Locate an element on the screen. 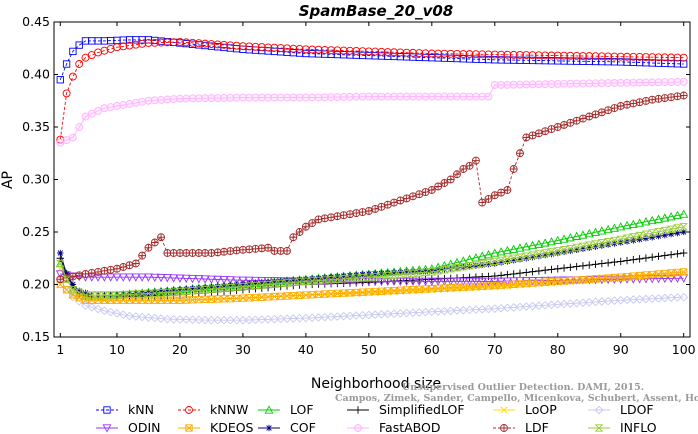 Image resolution: width=698 pixels, height=434 pixels. legend-item-fastabod: FastABOD is located at coordinates (394, 427).